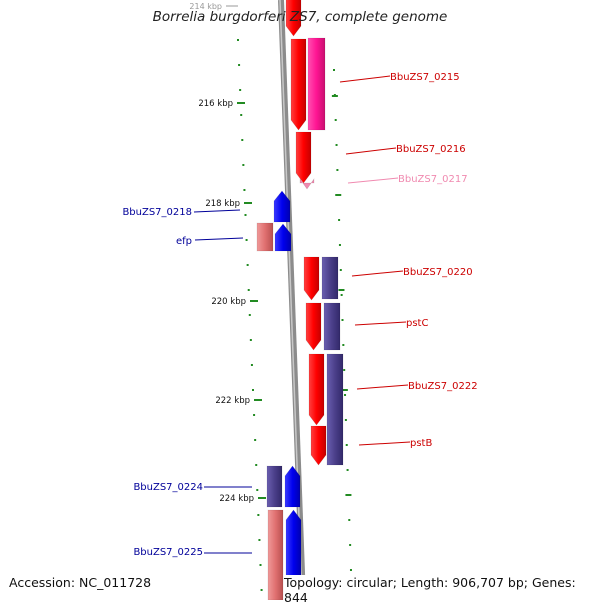 This screenshot has height=605, width=600. I want to click on gene-label: BbuZS7_0225, so click(168, 552).